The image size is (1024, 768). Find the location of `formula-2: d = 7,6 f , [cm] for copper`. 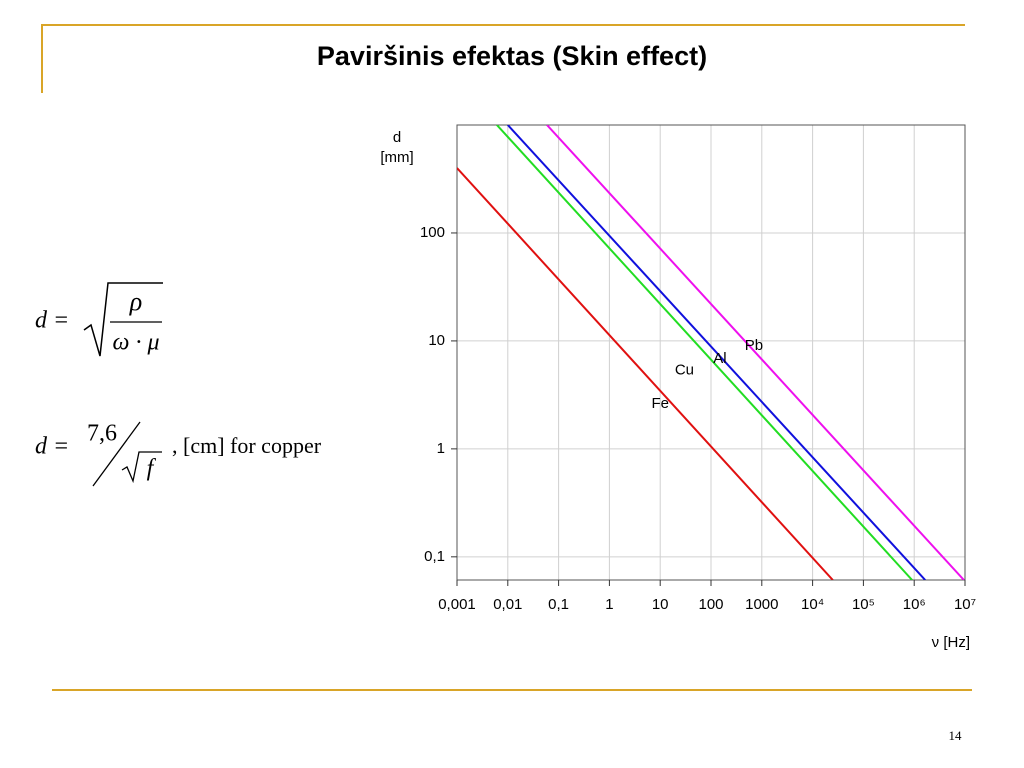

formula-2: d = 7,6 f , [cm] for copper is located at coordinates (178, 454).